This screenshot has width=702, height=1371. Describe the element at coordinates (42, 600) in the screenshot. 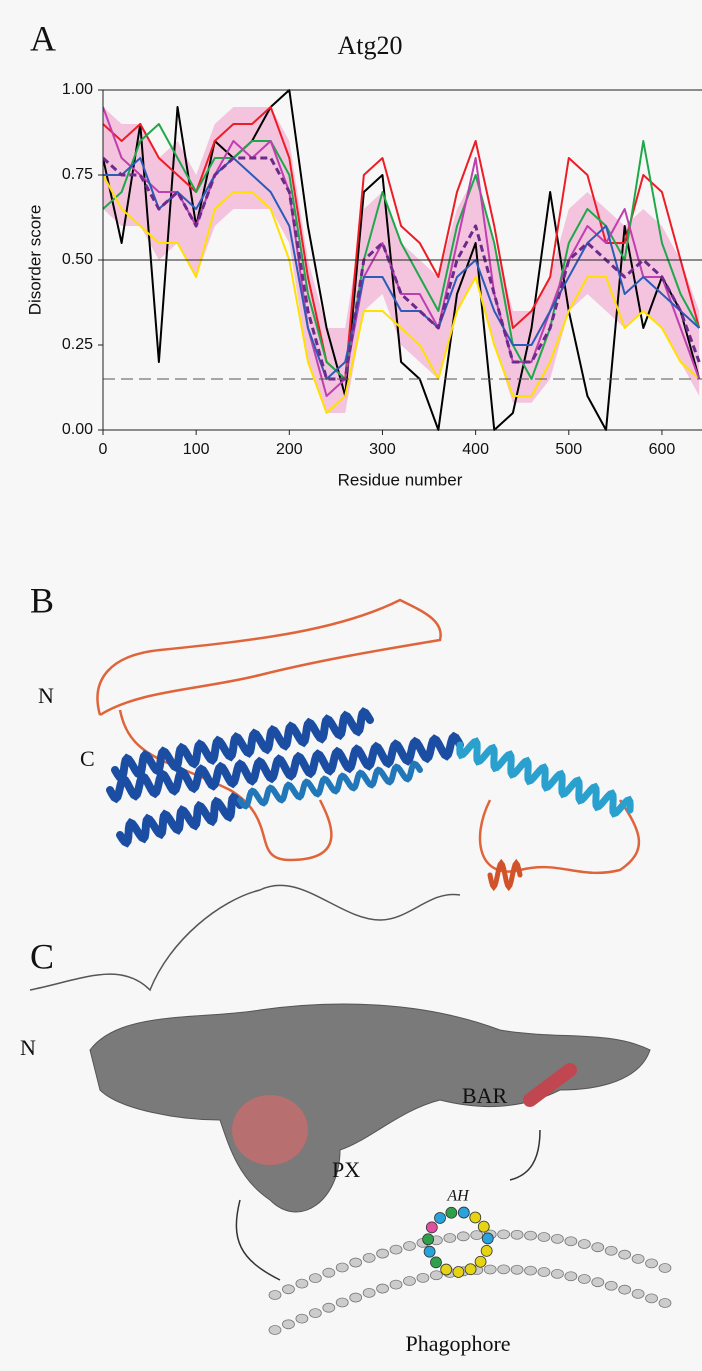

I see `panel-label: B` at that location.